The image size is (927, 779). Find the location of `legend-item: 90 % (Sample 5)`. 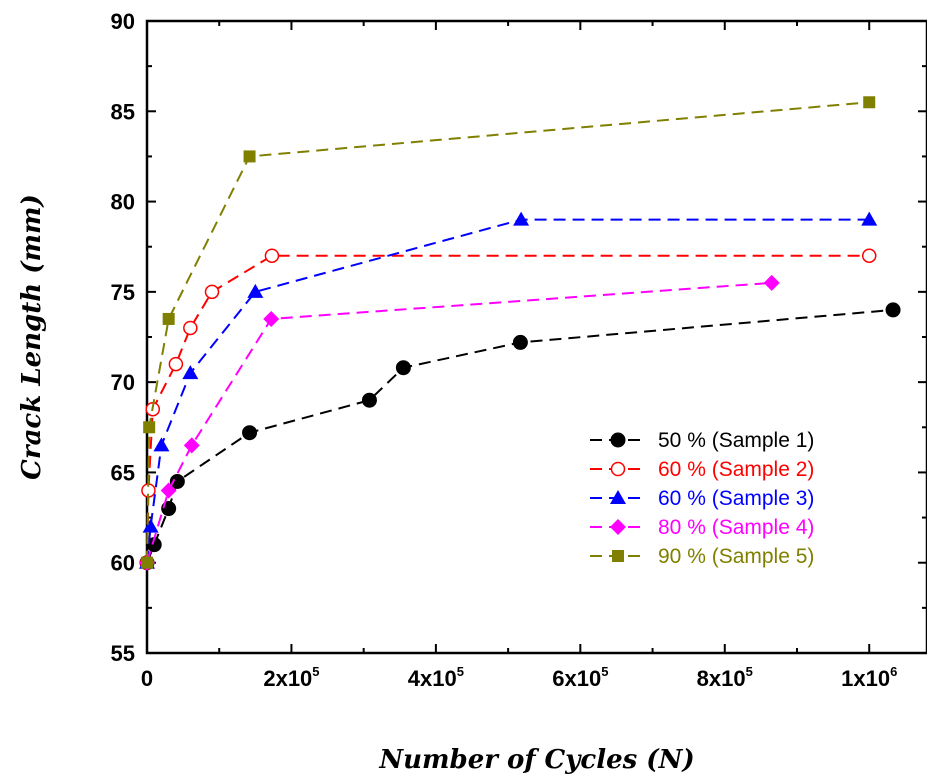

legend-item: 90 % (Sample 5) is located at coordinates (702, 556).